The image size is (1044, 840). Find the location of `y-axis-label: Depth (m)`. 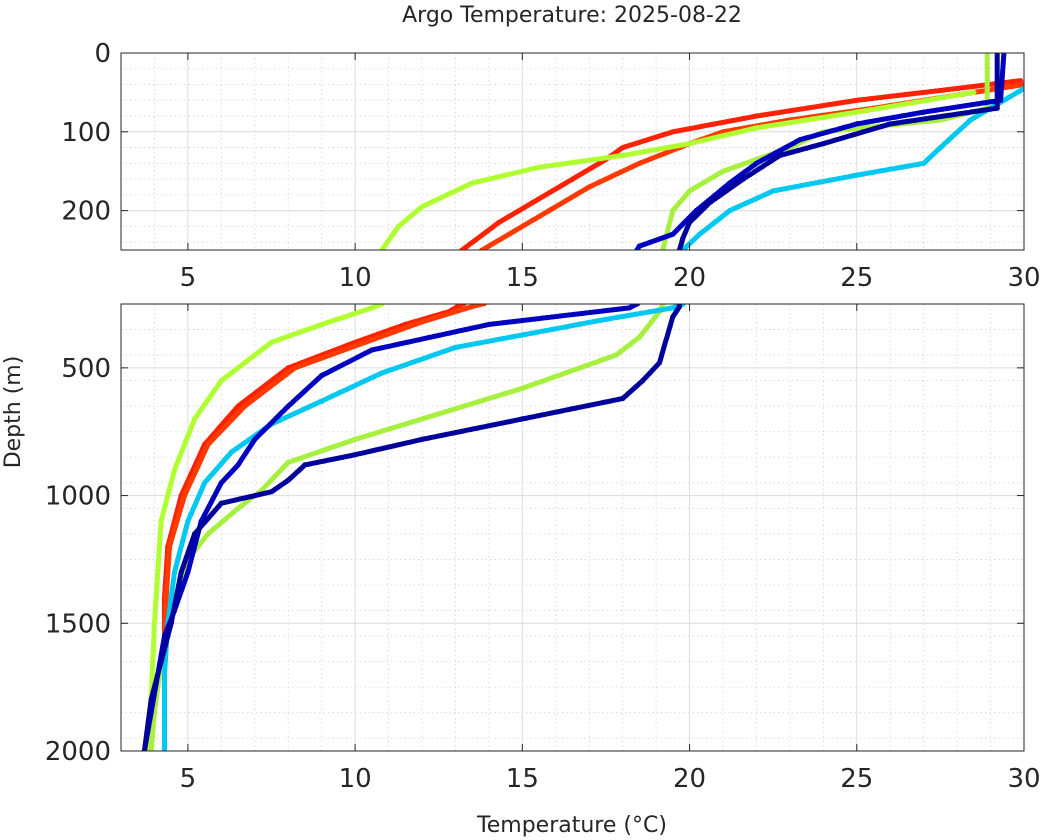

y-axis-label: Depth (m) is located at coordinates (13, 412).